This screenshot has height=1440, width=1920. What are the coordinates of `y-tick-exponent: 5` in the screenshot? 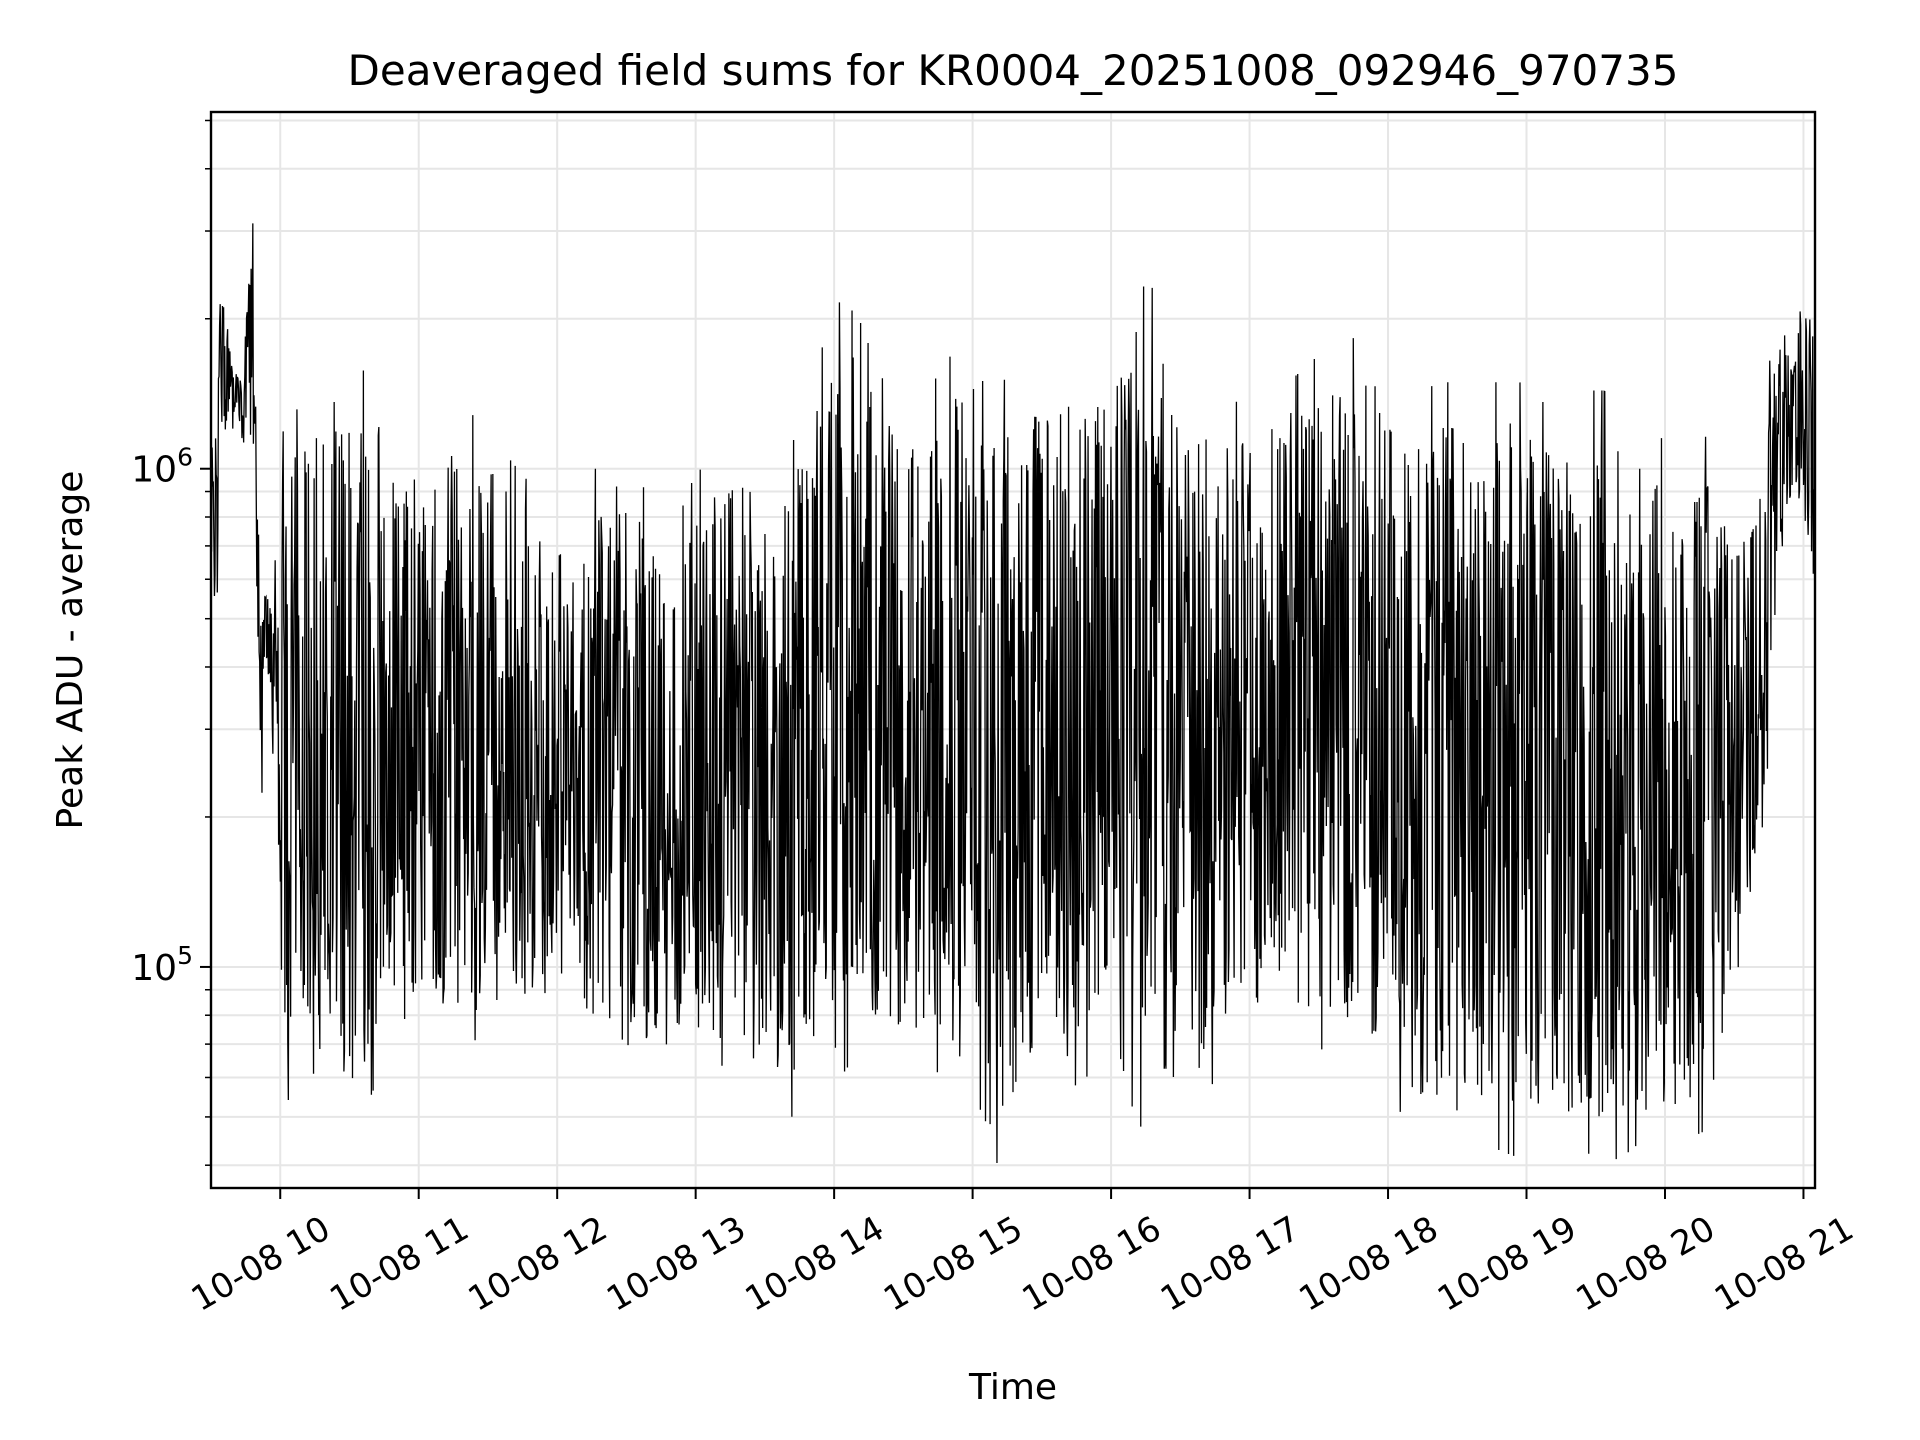 It's located at (185, 955).